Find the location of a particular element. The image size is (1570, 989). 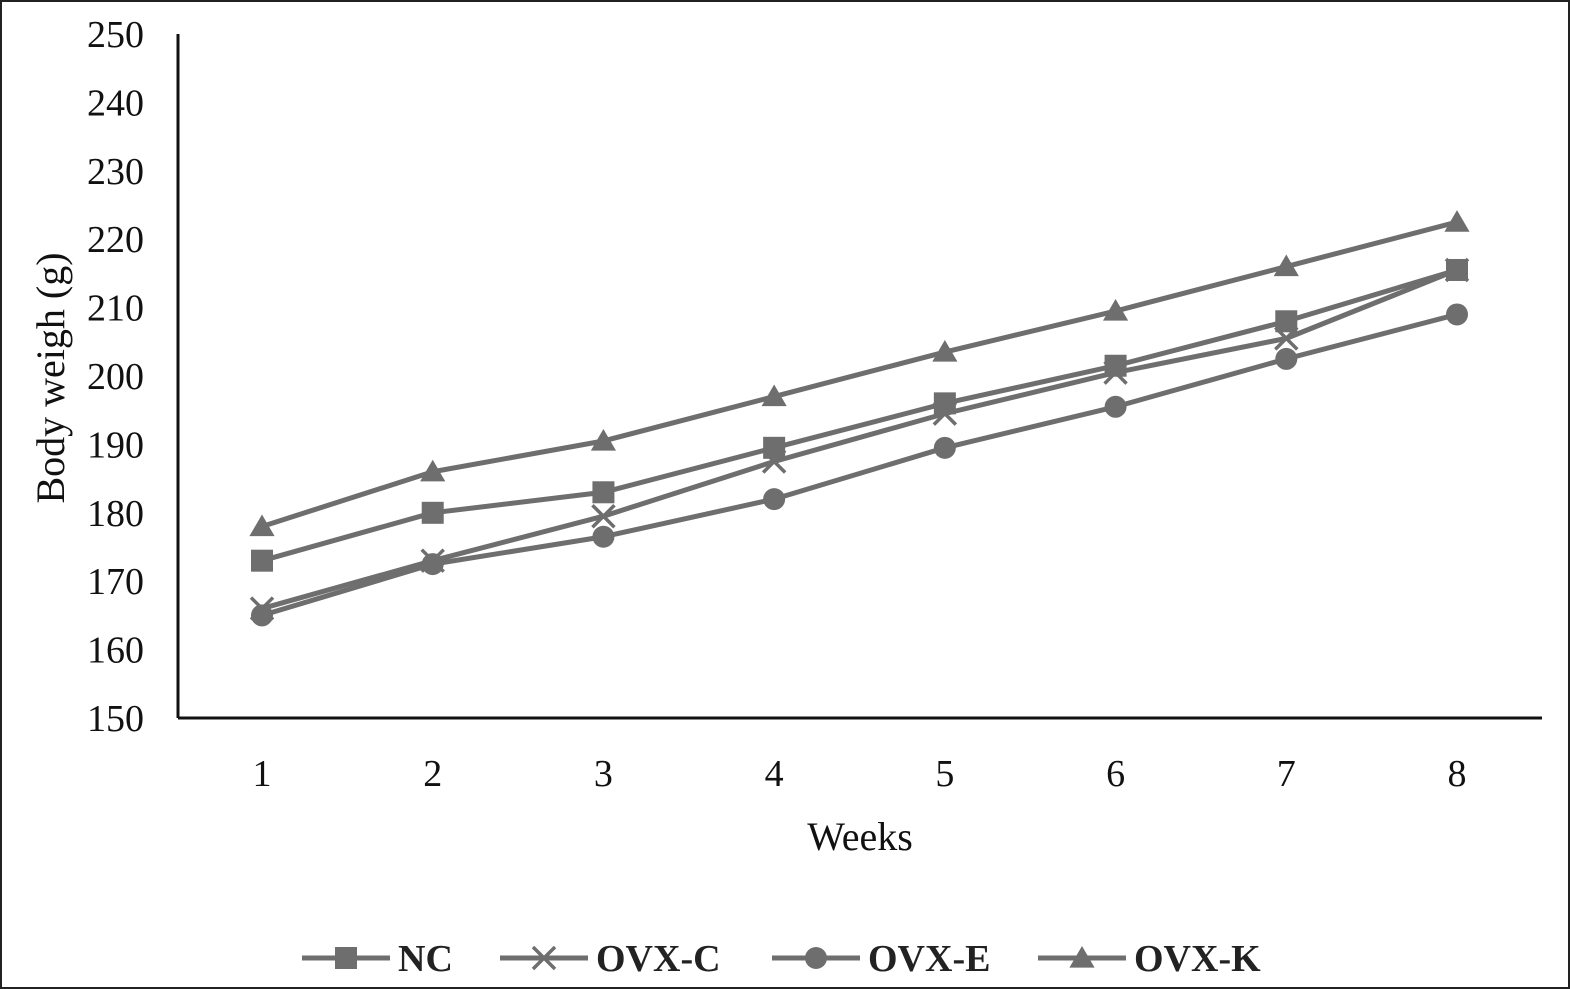

legend-label: OVX-E is located at coordinates (929, 959).